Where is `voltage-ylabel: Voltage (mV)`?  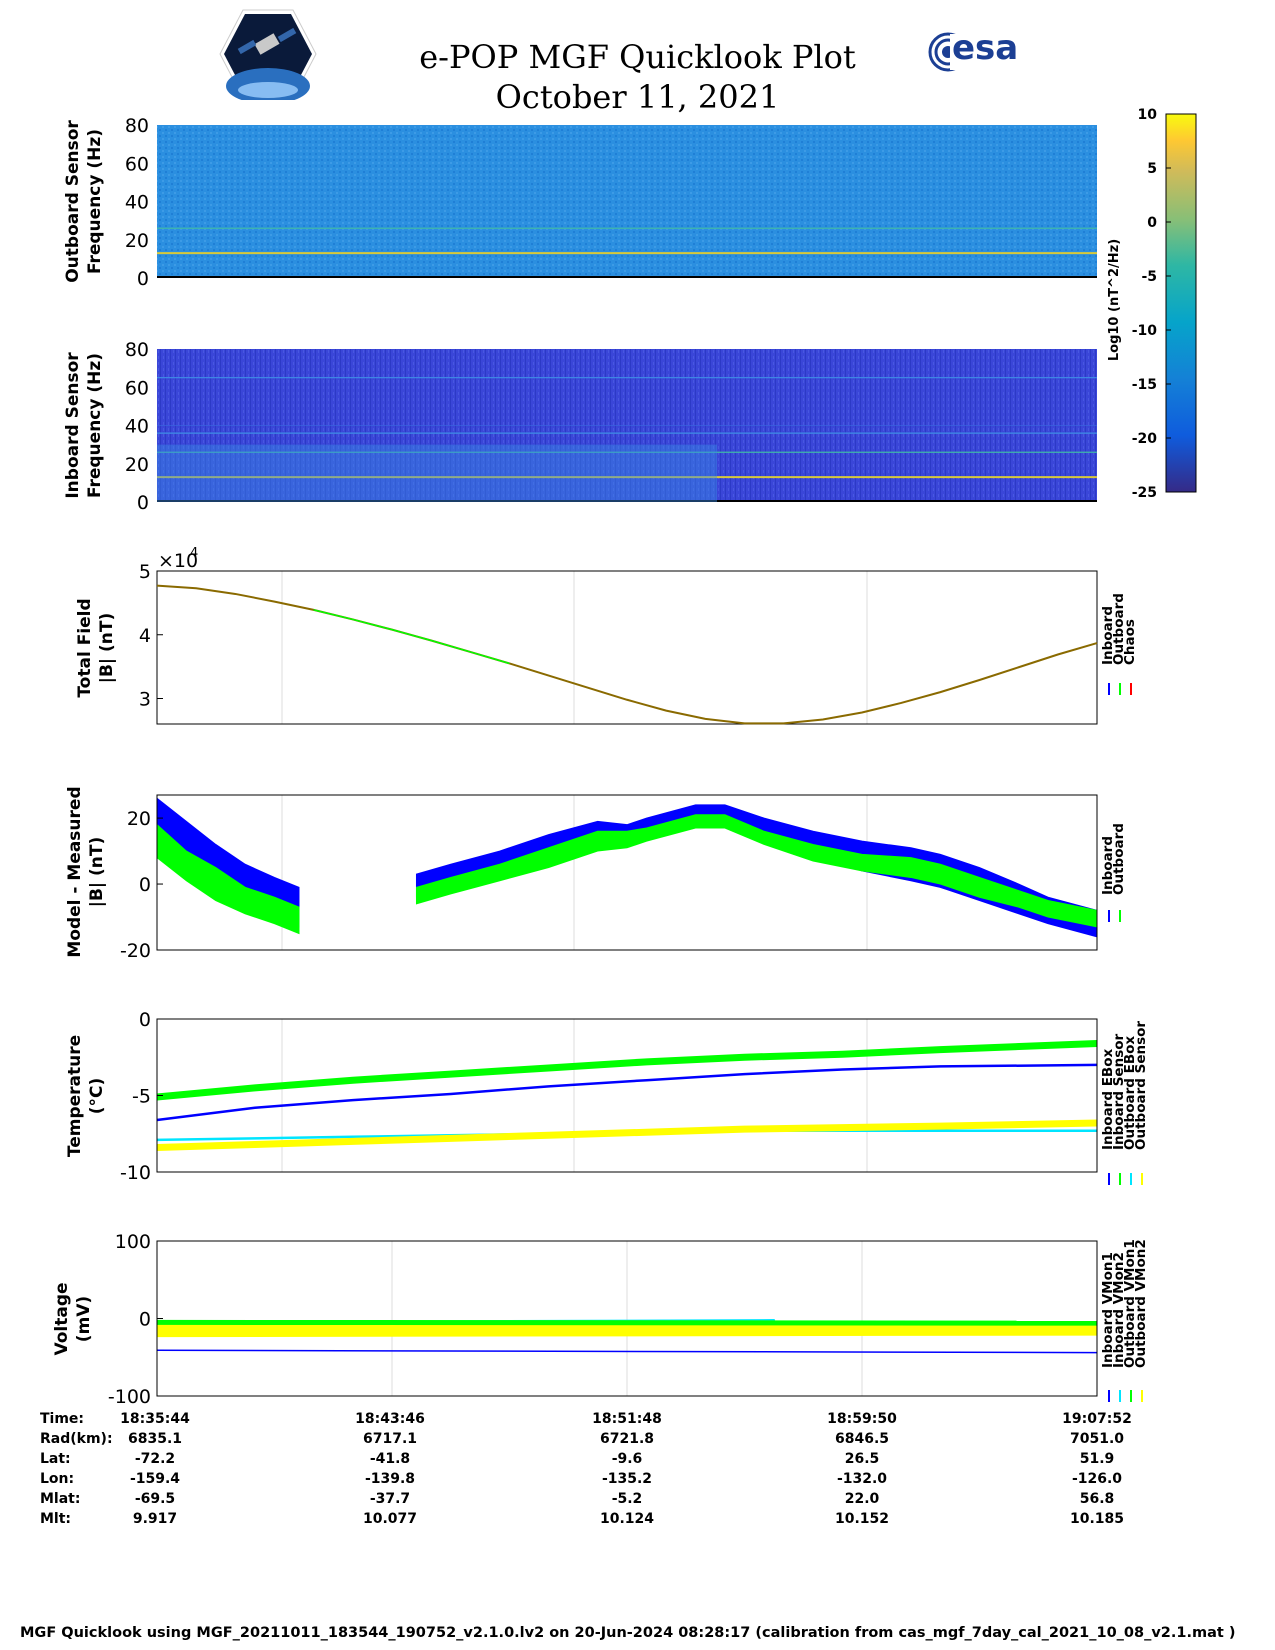 voltage-ylabel: Voltage (mV) is located at coordinates (73, 1318).